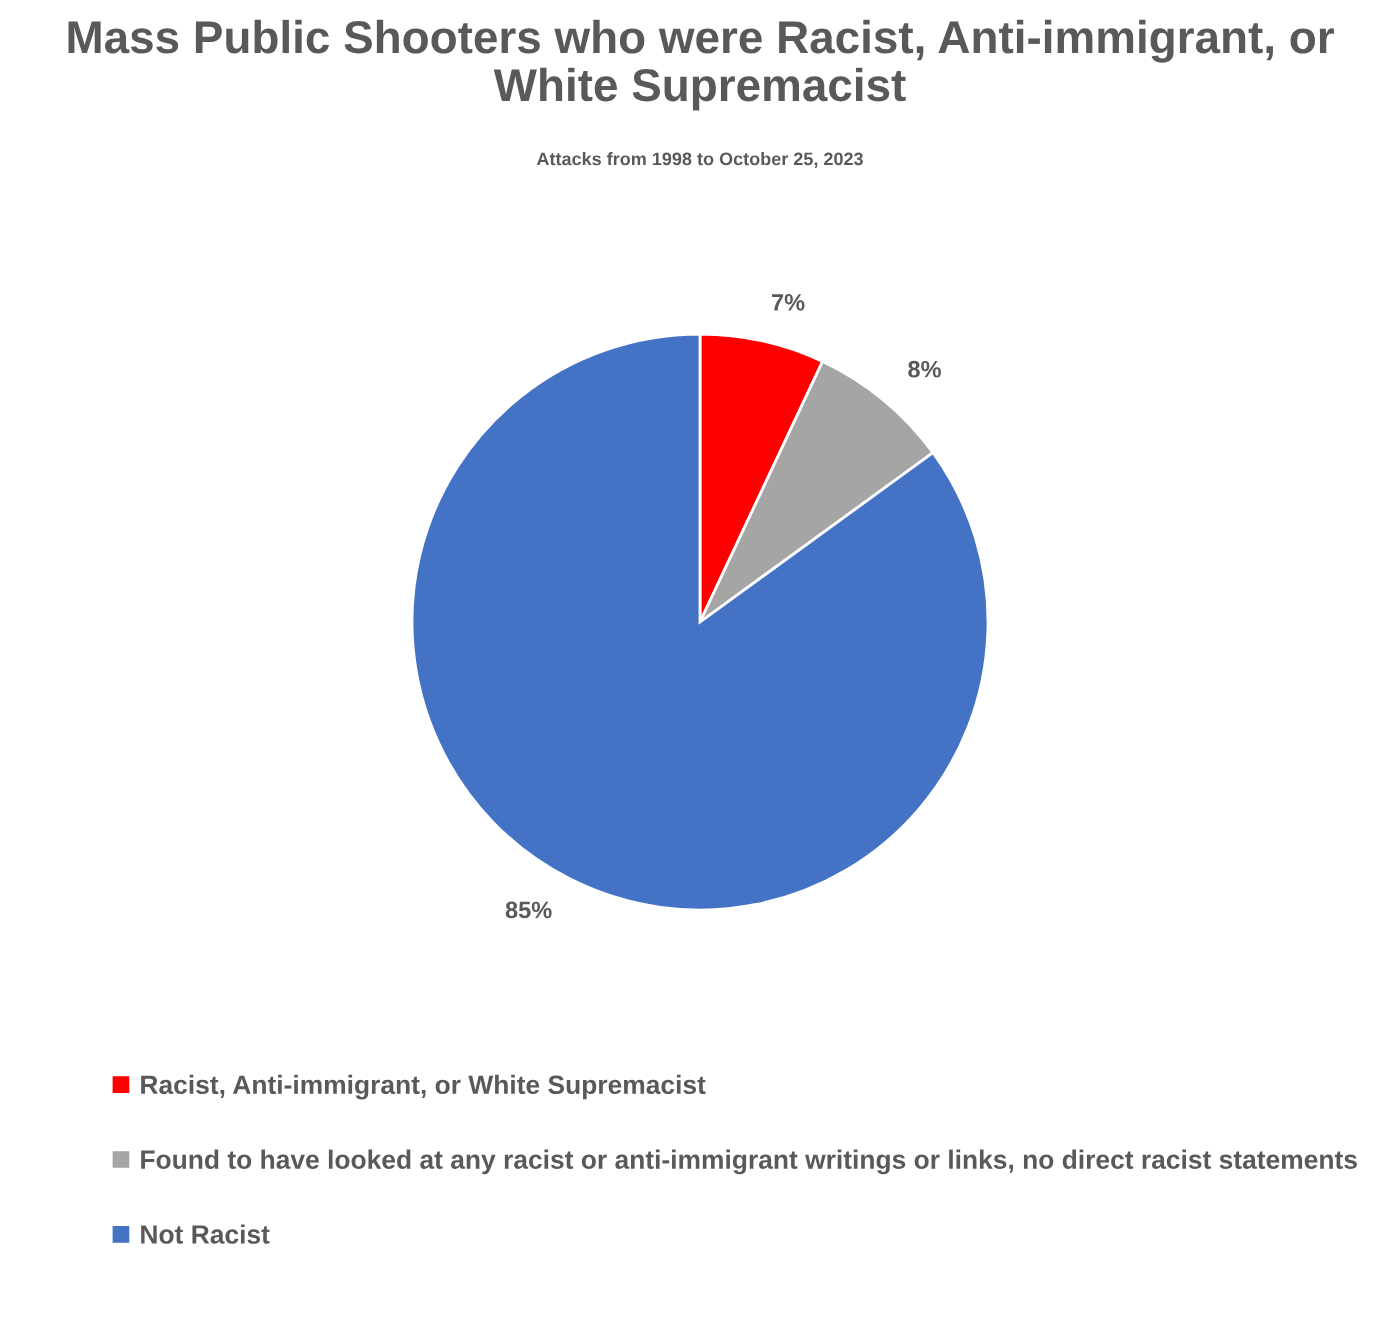 This screenshot has width=1400, height=1322. What do you see at coordinates (924, 369) in the screenshot?
I see `data-label: 8%` at bounding box center [924, 369].